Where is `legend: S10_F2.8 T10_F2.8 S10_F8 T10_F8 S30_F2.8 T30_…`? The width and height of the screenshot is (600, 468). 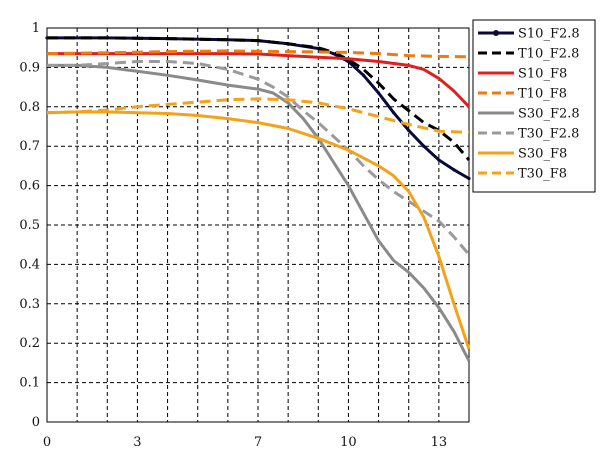 legend: S10_F2.8 T10_F2.8 S10_F8 T10_F8 S30_F2.8 T30_… is located at coordinates (534, 106).